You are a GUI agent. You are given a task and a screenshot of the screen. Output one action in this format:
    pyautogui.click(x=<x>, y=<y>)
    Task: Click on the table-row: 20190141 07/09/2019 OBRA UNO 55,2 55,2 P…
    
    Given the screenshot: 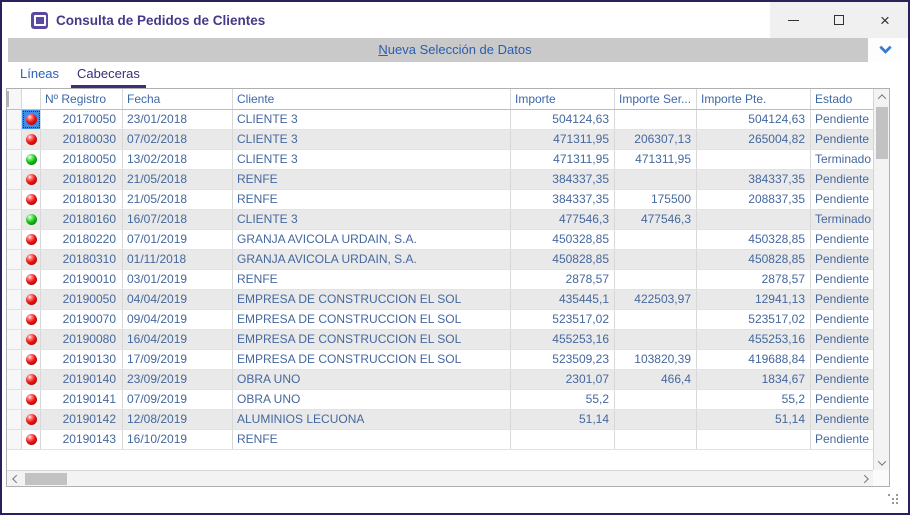 What is the action you would take?
    pyautogui.click(x=440, y=400)
    